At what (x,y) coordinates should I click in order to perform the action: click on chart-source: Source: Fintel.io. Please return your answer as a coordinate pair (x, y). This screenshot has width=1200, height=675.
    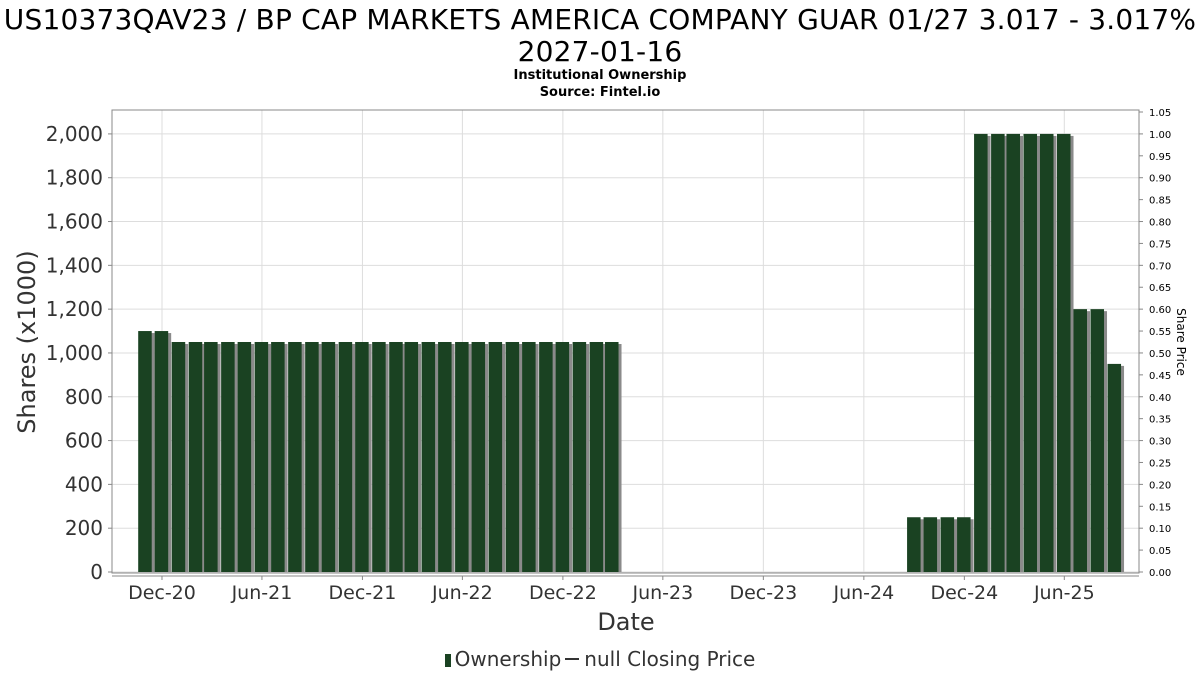
    Looking at the image, I should click on (600, 92).